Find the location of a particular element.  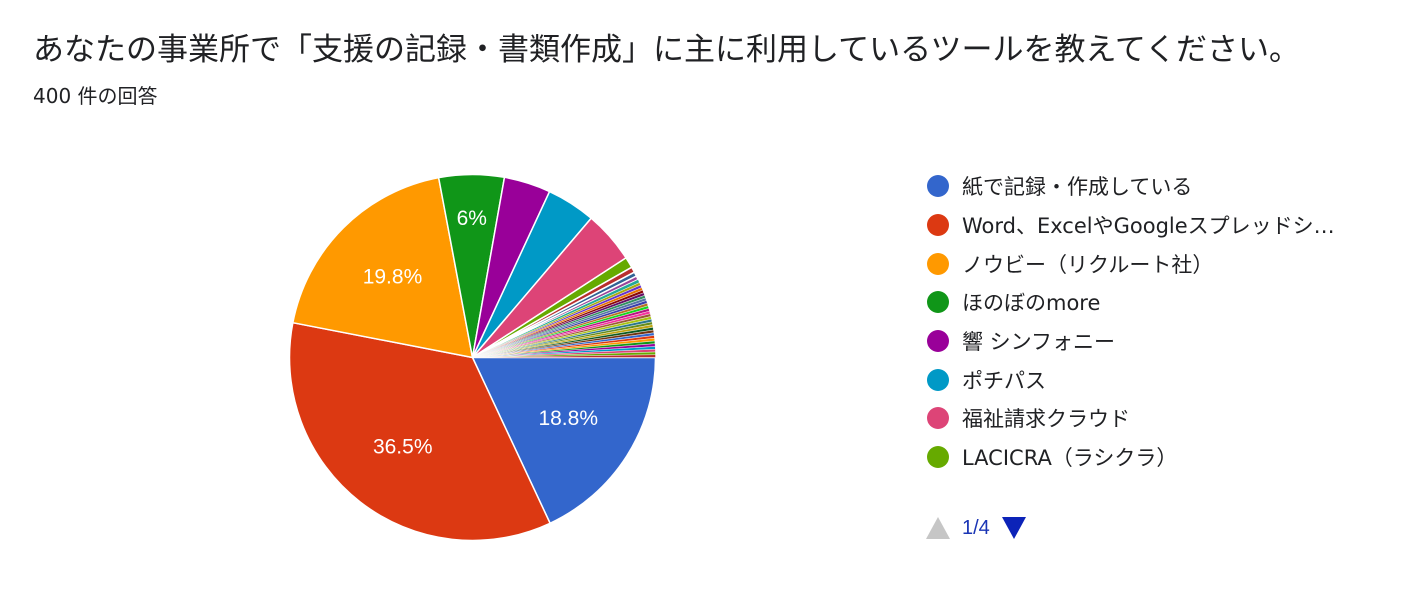

response-count: 400 件の回答 is located at coordinates (95, 96).